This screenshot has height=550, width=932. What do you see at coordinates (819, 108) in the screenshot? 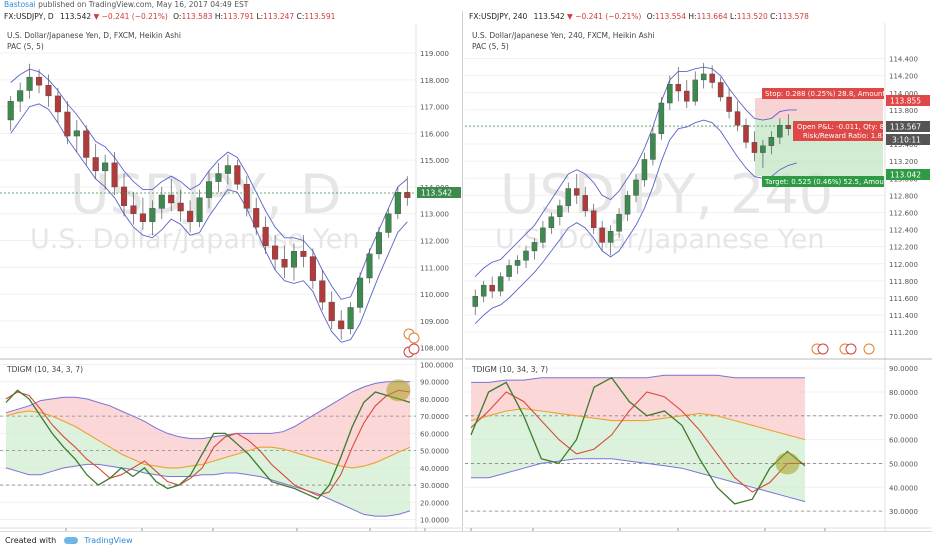
I see `stop-zone` at bounding box center [819, 108].